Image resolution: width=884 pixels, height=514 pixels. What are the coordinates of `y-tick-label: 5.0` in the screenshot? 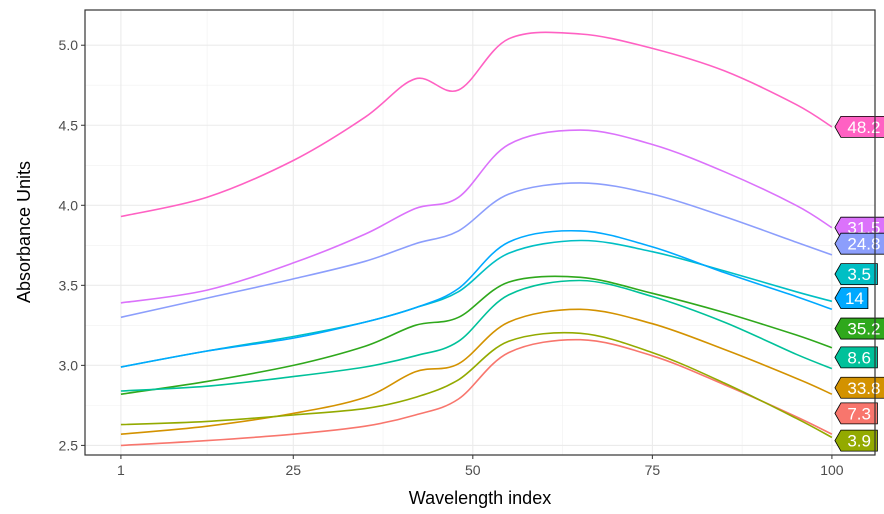 It's located at (69, 45).